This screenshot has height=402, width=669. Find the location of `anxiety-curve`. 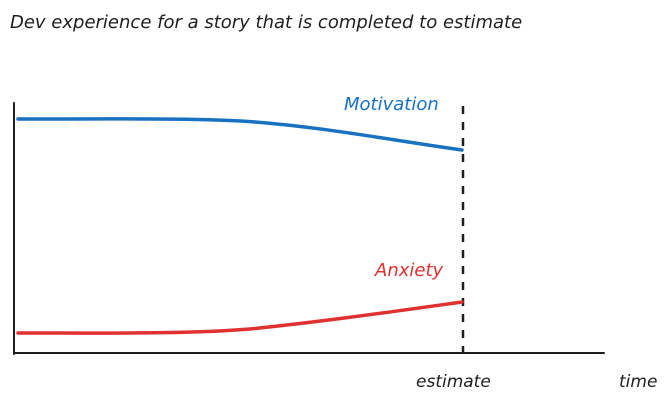

anxiety-curve is located at coordinates (240, 317).